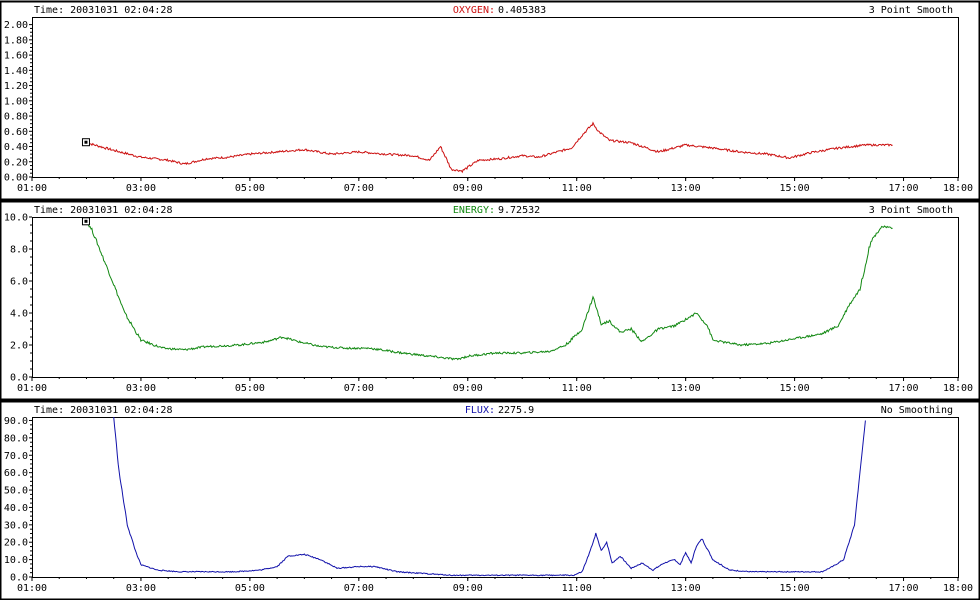  I want to click on y-tick-label: 2.00, so click(16, 25).